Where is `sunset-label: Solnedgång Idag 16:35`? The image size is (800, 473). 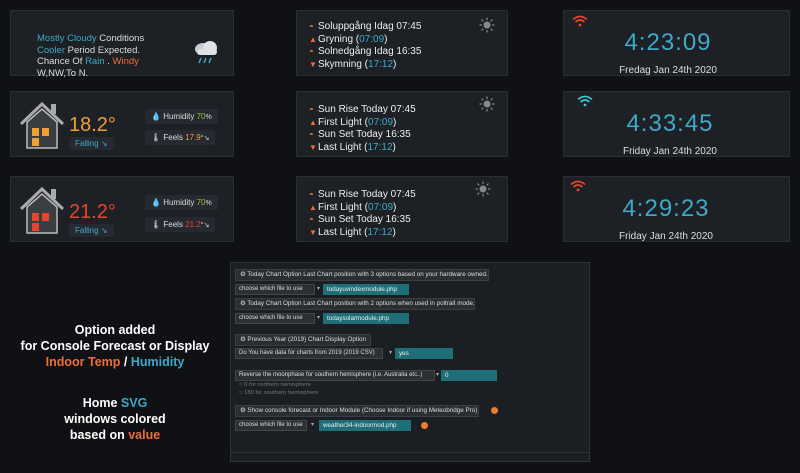 sunset-label: Solnedgång Idag 16:35 is located at coordinates (370, 51).